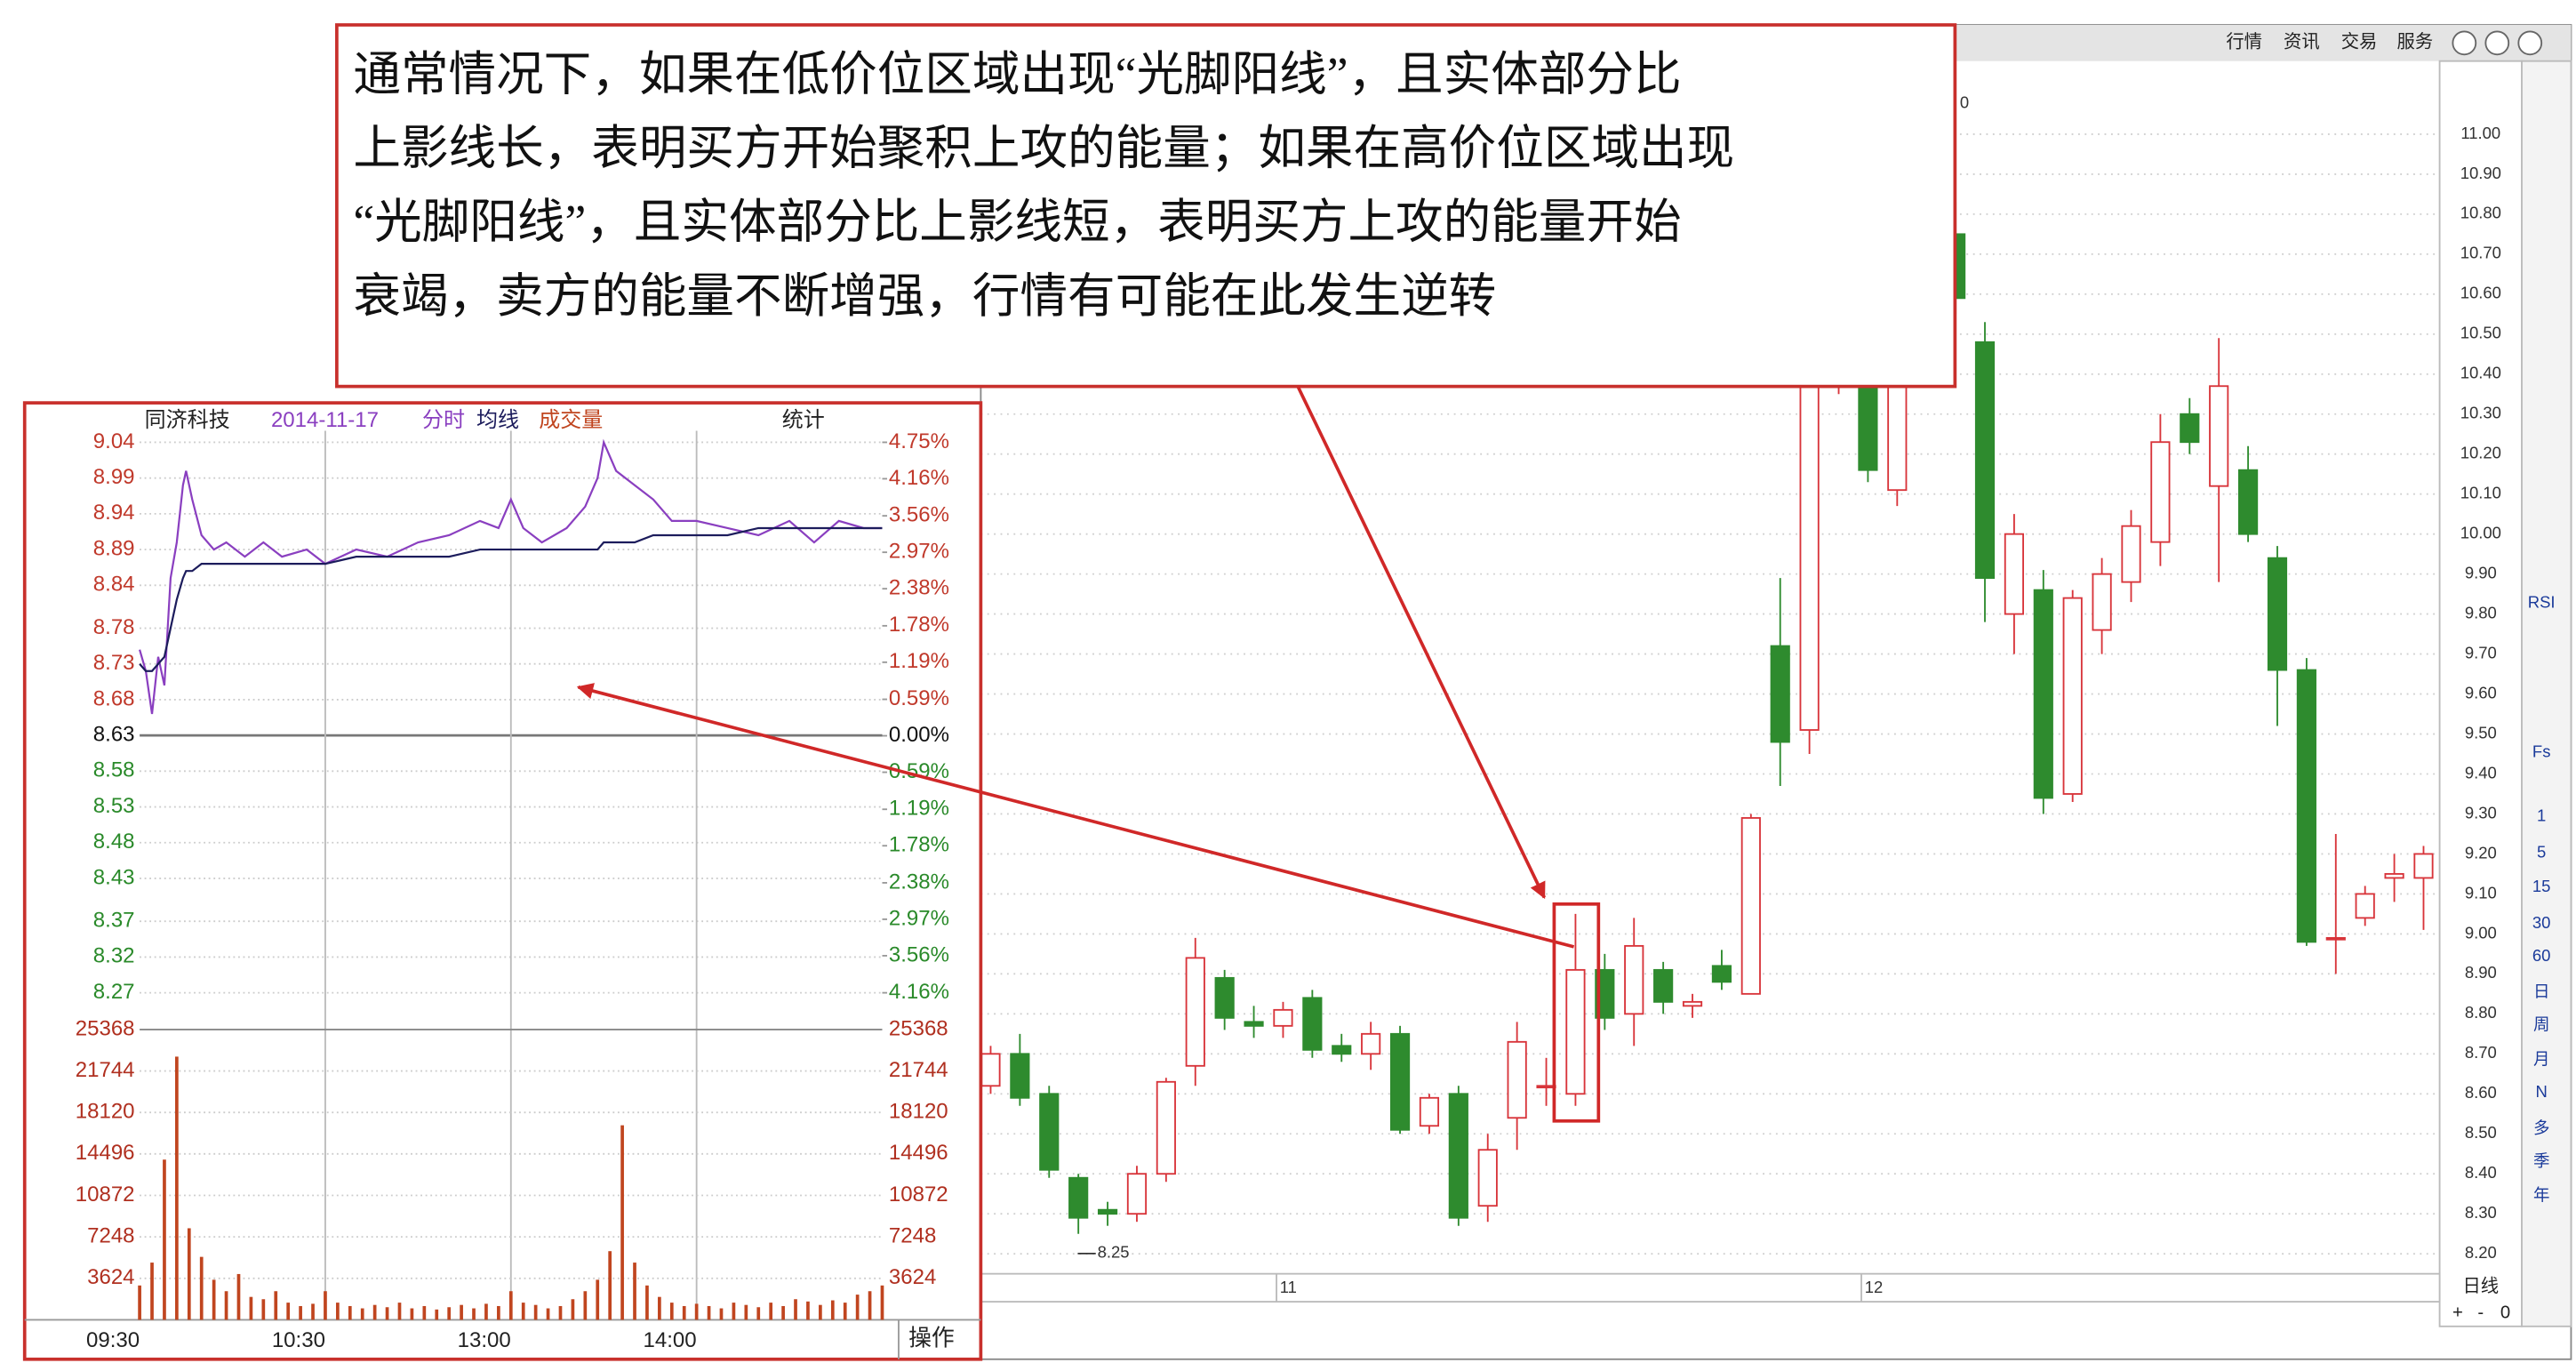  What do you see at coordinates (110, 1277) in the screenshot?
I see `y-tick-label: 3624` at bounding box center [110, 1277].